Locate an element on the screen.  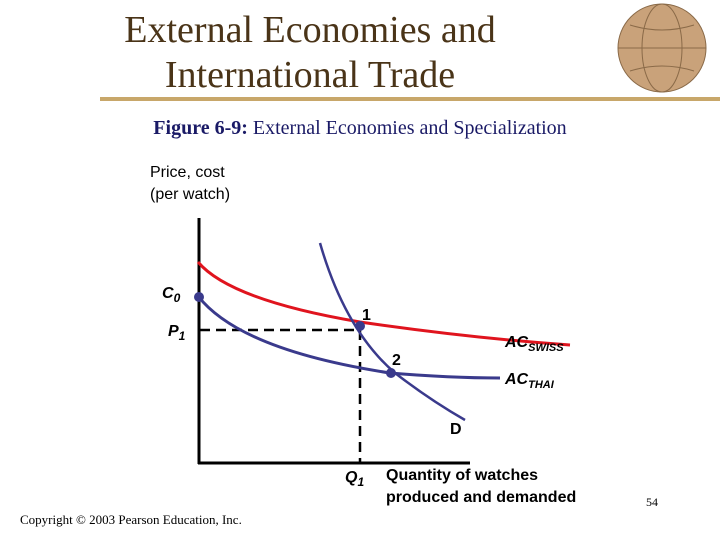
label-main: P is located at coordinates (173, 331).